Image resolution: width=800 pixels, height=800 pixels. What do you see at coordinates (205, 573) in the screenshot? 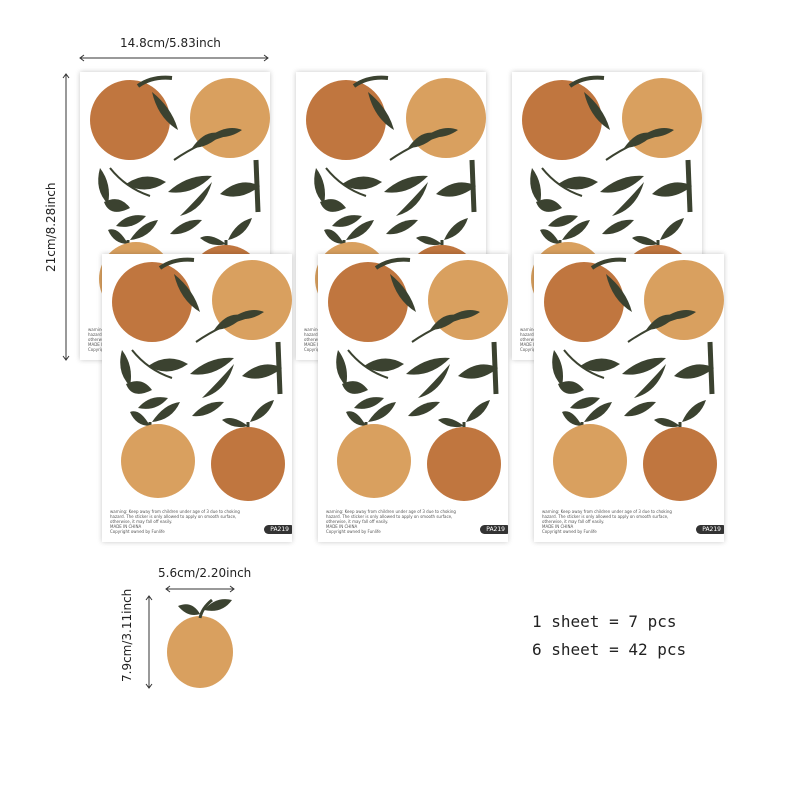
I see `piece-width-label: 5.6cm/2.20inch` at bounding box center [205, 573].